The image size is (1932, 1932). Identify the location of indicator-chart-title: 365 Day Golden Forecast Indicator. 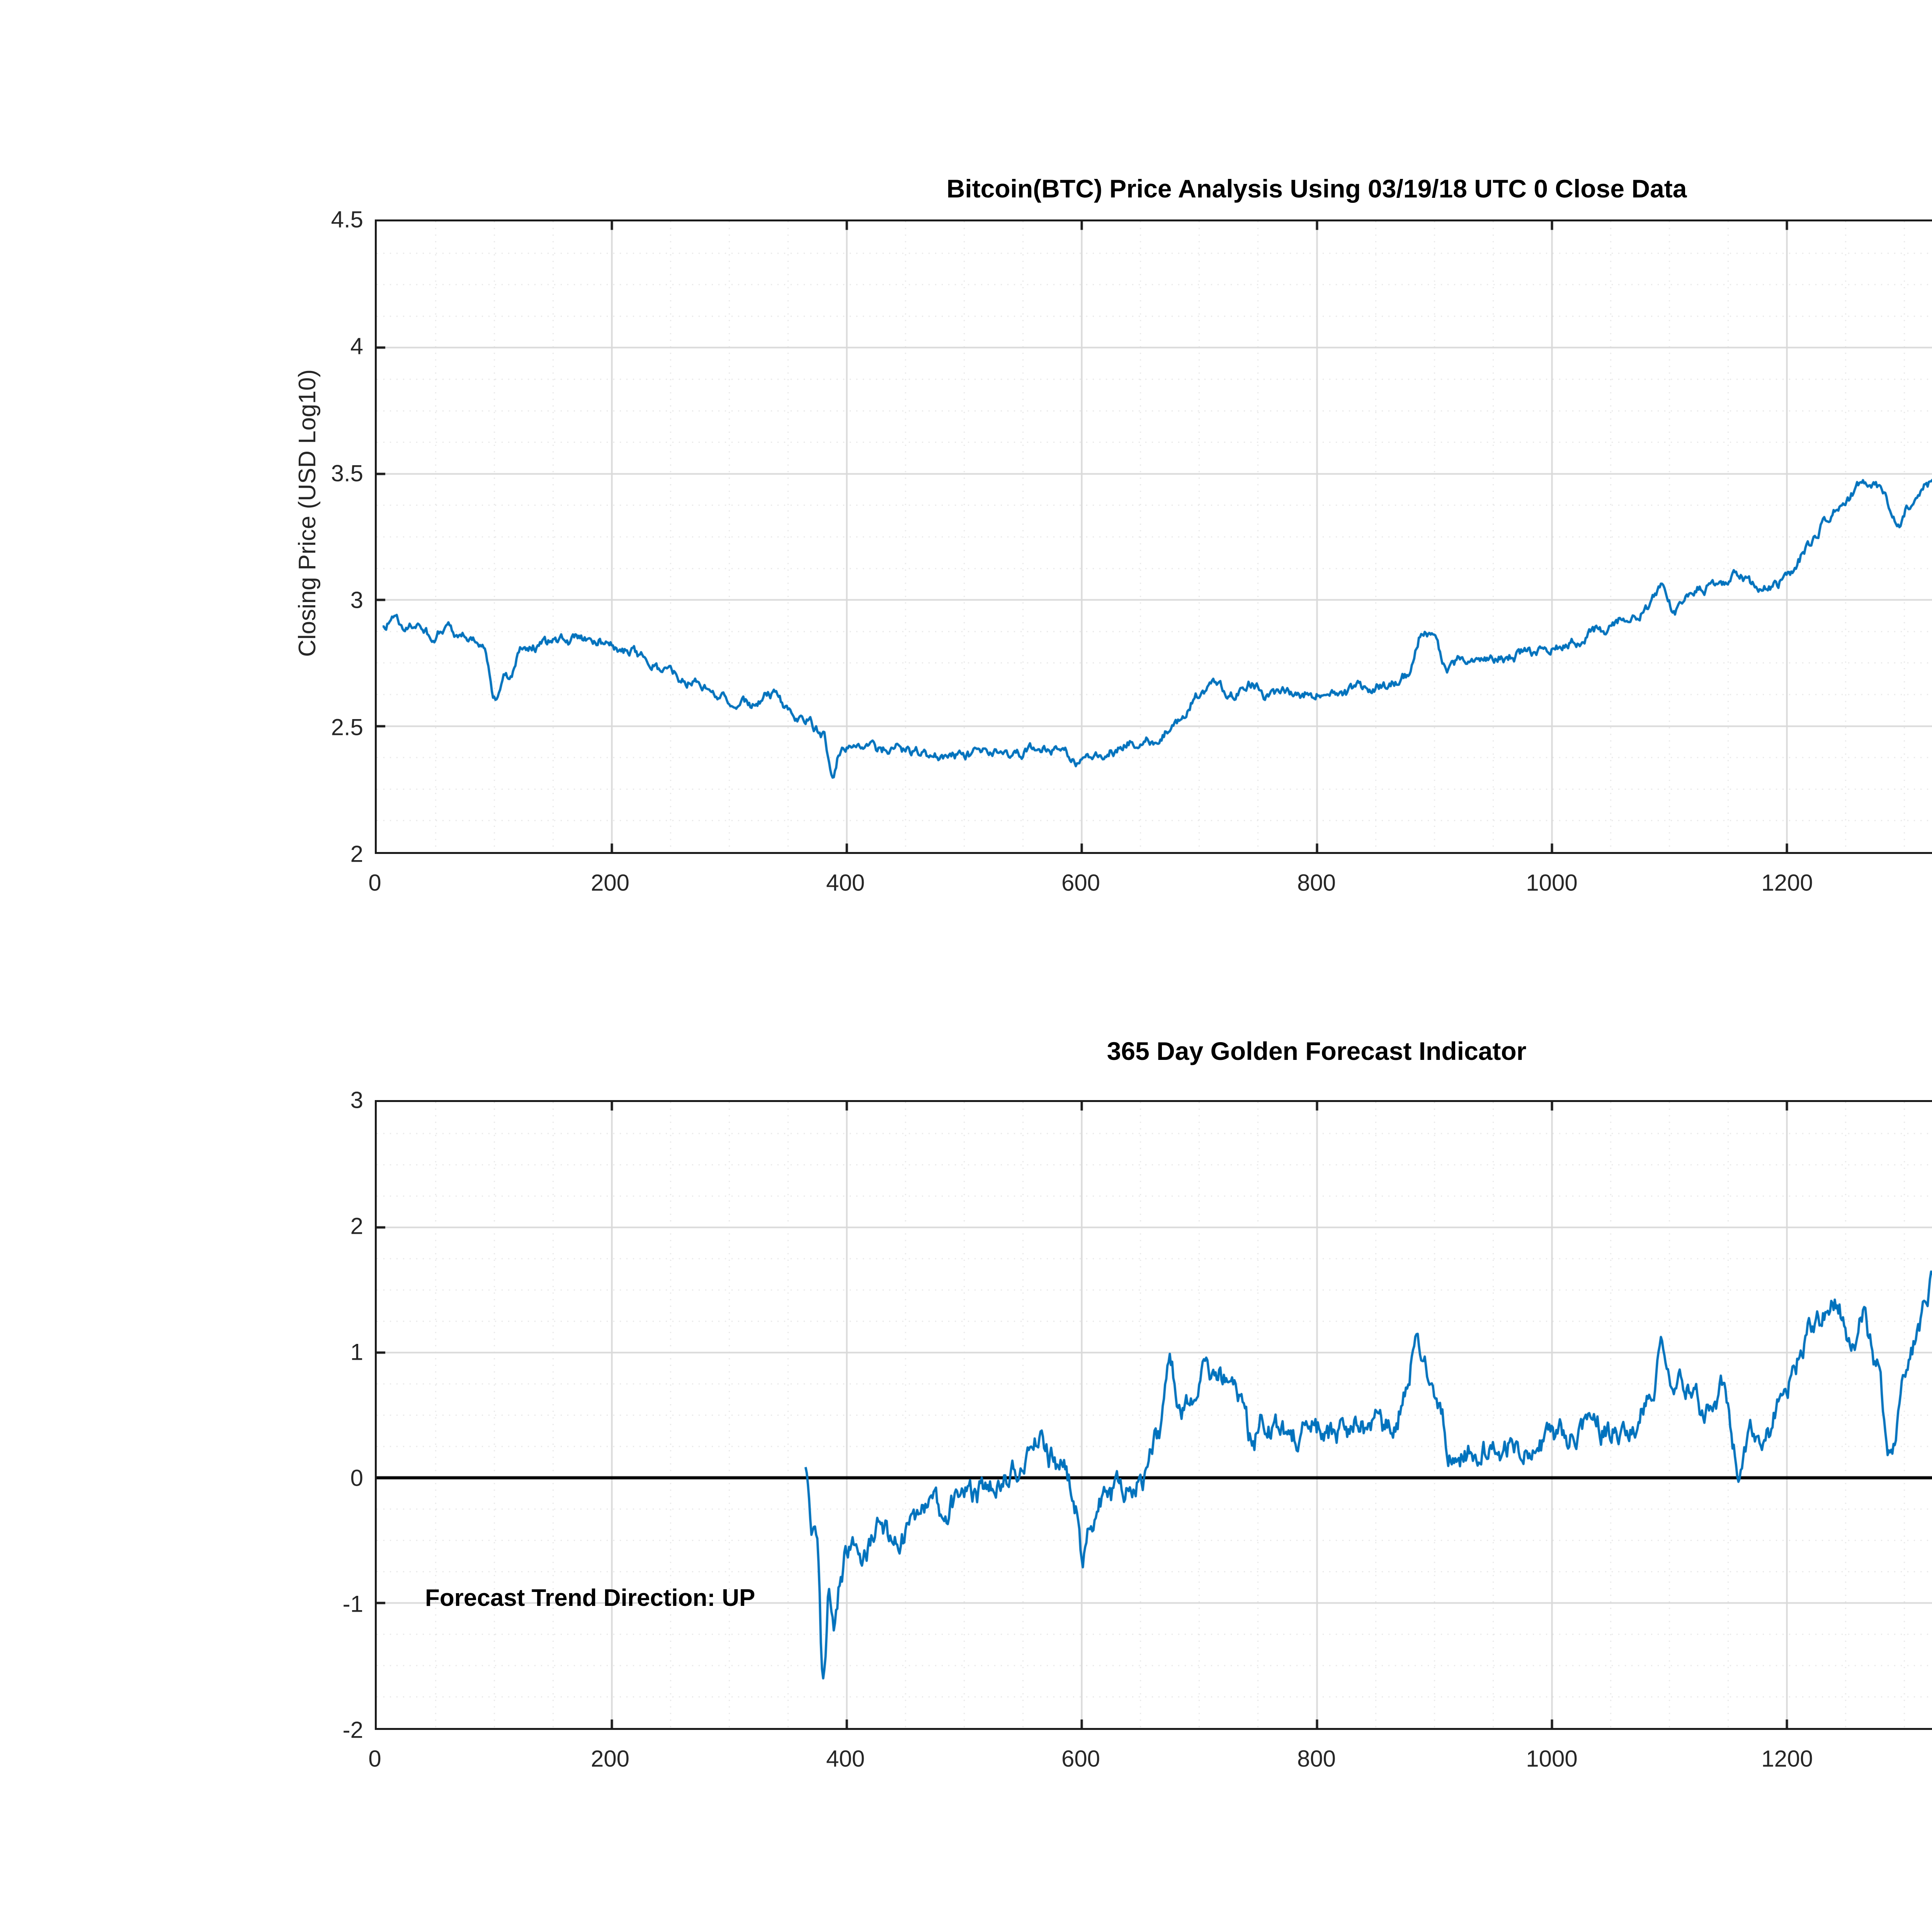
(1317, 1051).